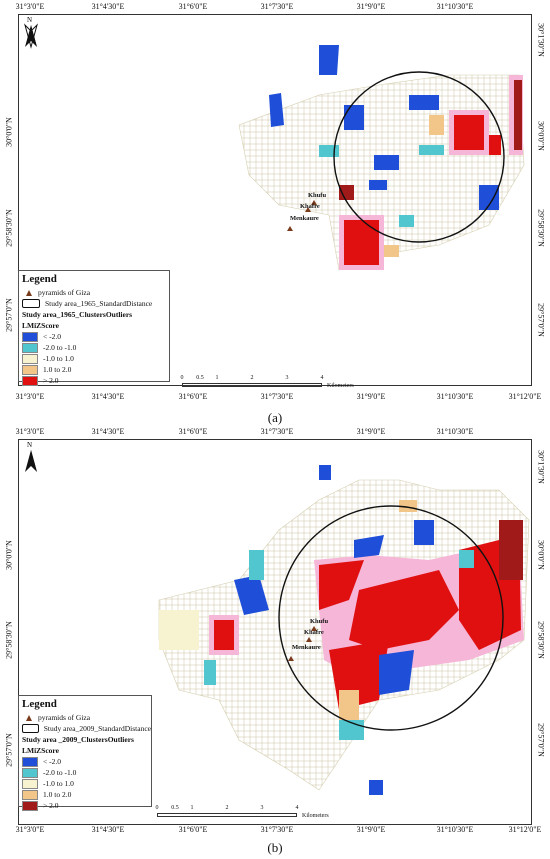  I want to click on legend-std-distance: Study area_1965_StandardDistance, so click(94, 303).